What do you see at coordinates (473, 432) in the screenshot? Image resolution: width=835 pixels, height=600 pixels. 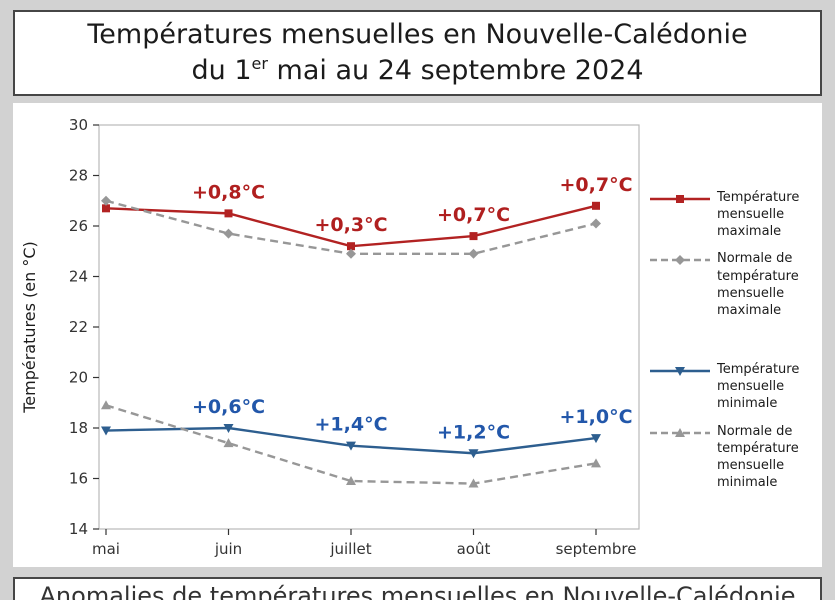 I see `annotation-label: +1,2°C` at bounding box center [473, 432].